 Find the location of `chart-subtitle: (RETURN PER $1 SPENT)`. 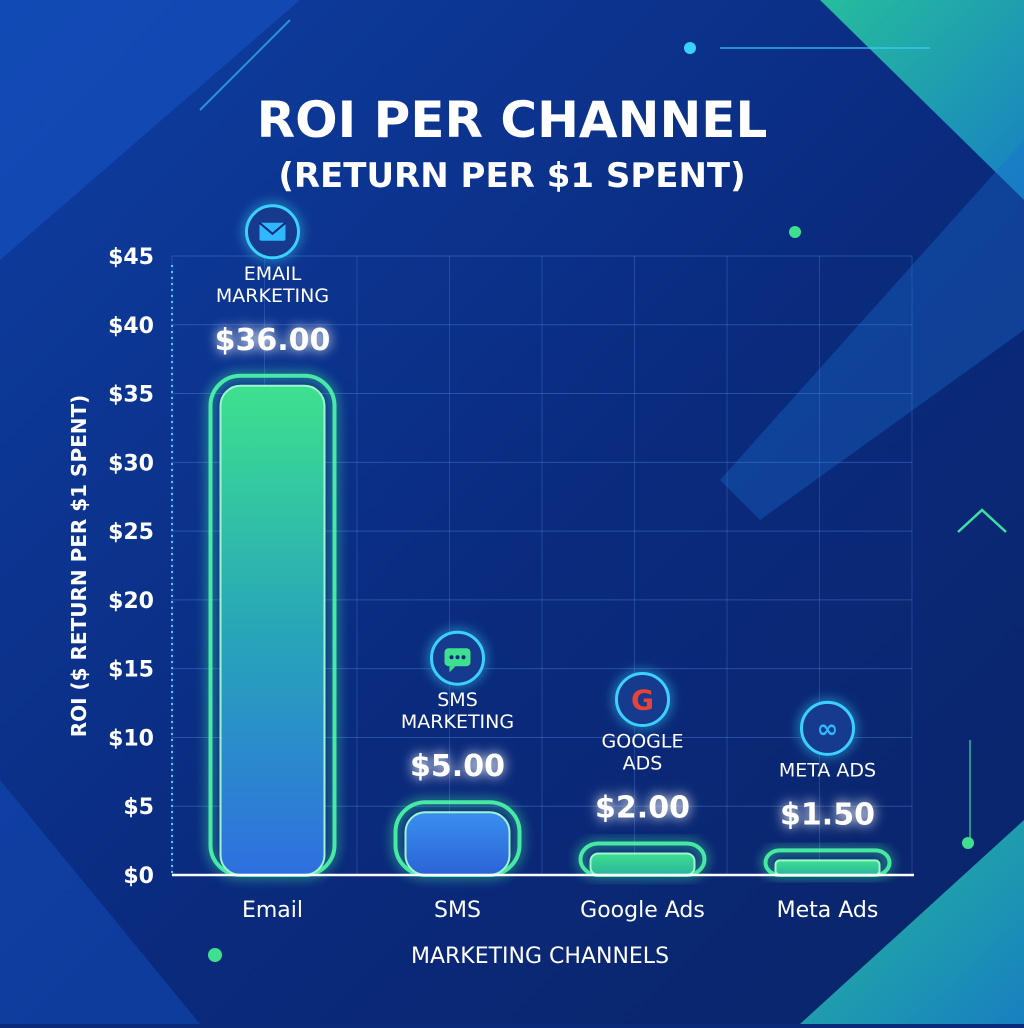

chart-subtitle: (RETURN PER $1 SPENT) is located at coordinates (511, 176).